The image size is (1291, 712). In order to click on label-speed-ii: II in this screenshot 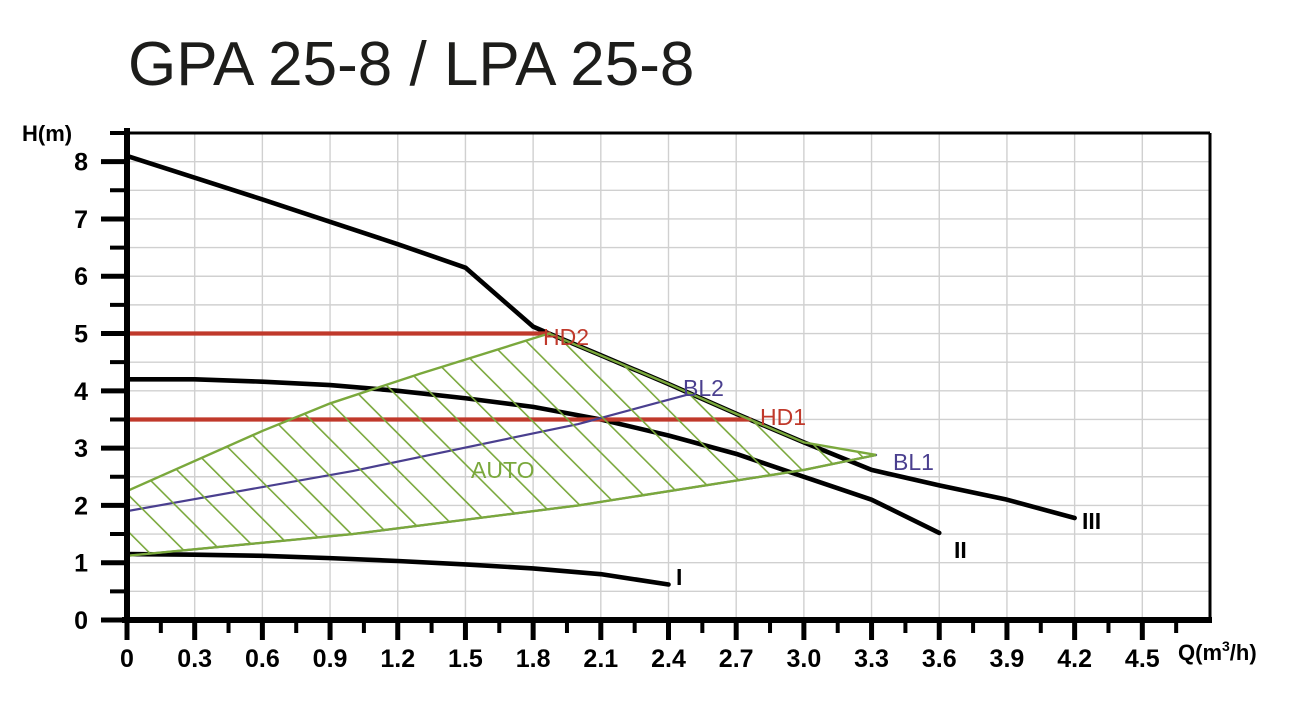, I will do `click(960, 550)`.